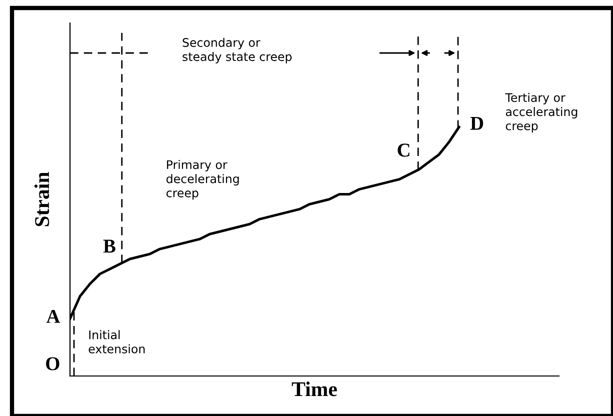 The width and height of the screenshot is (613, 416). Describe the element at coordinates (202, 180) in the screenshot. I see `annotation: Primary or decelerating creep` at that location.